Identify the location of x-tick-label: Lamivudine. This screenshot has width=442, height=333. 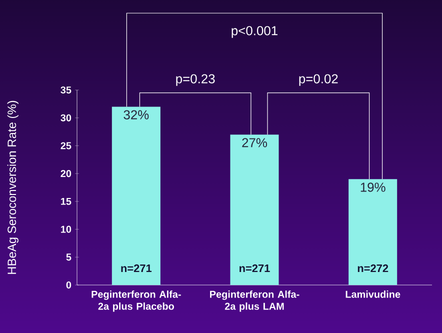
(373, 294).